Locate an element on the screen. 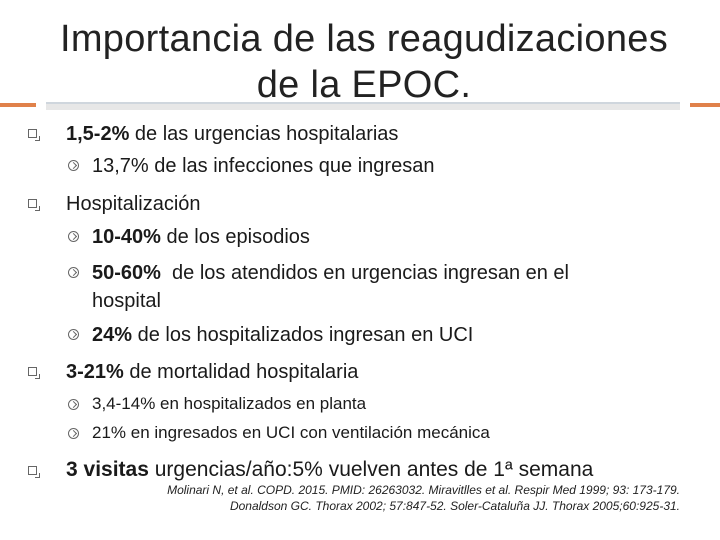 This screenshot has width=720, height=540. bullet-2-sub-1-text: de los episodios is located at coordinates (235, 237).